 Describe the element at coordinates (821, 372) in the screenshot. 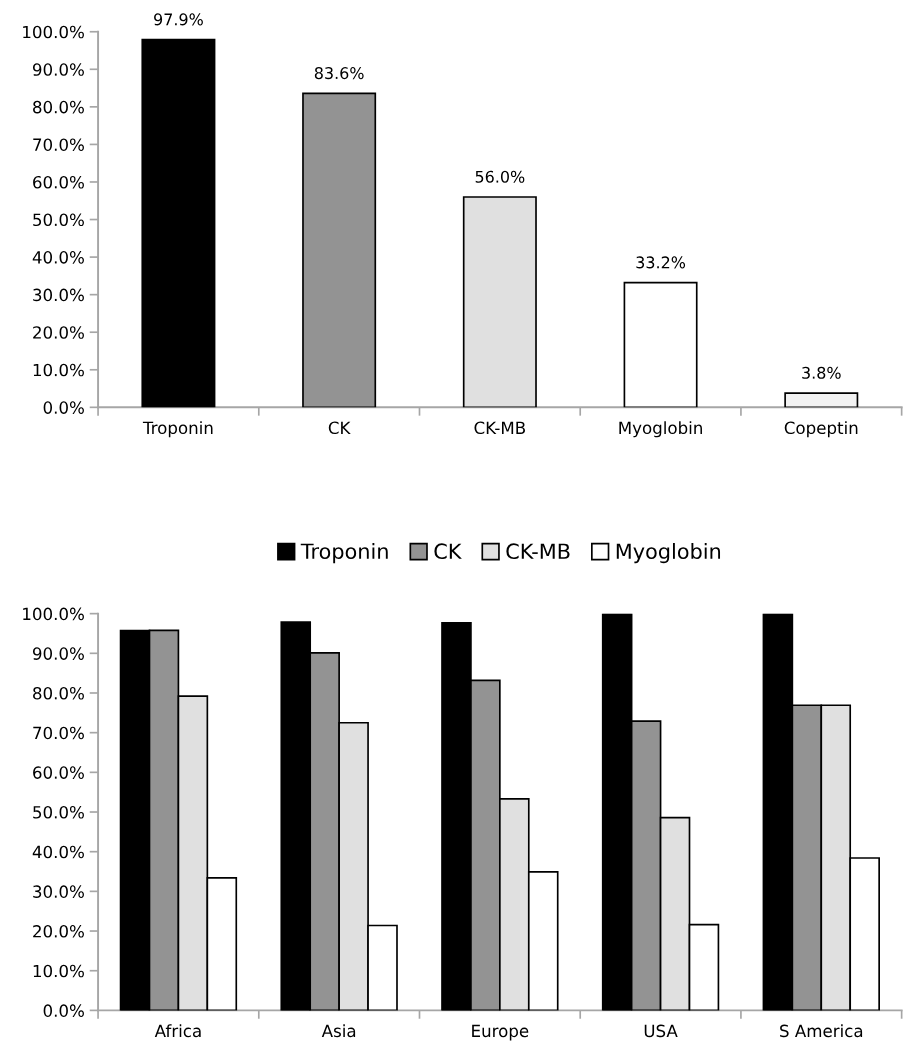

I see `data-label: 3.8%` at that location.